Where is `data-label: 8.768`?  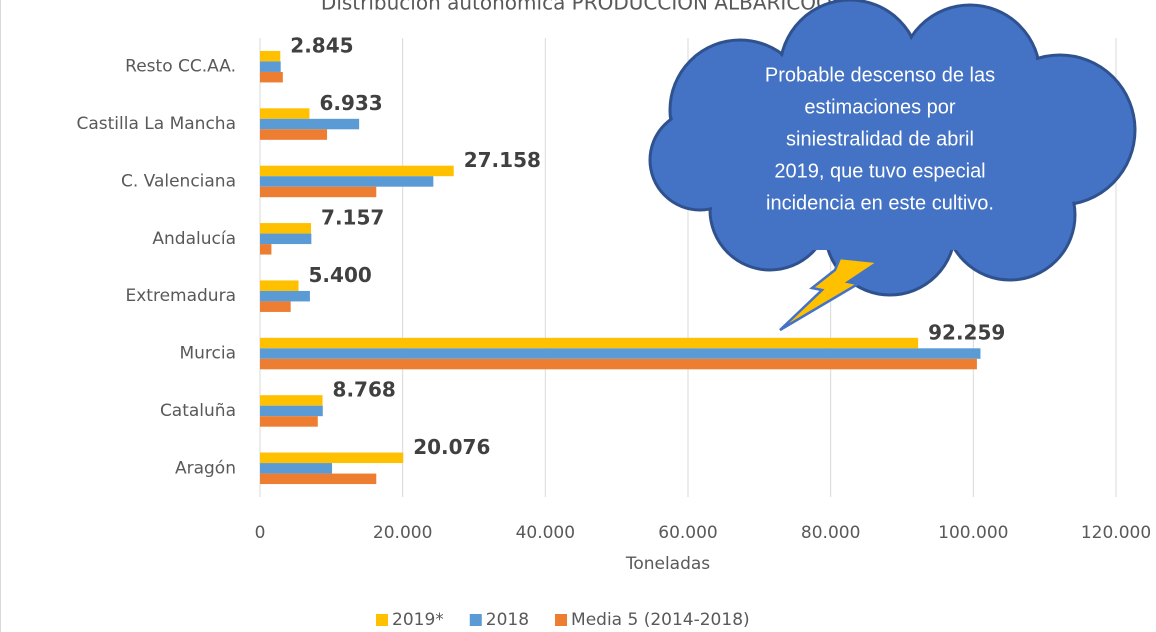
data-label: 8.768 is located at coordinates (364, 390).